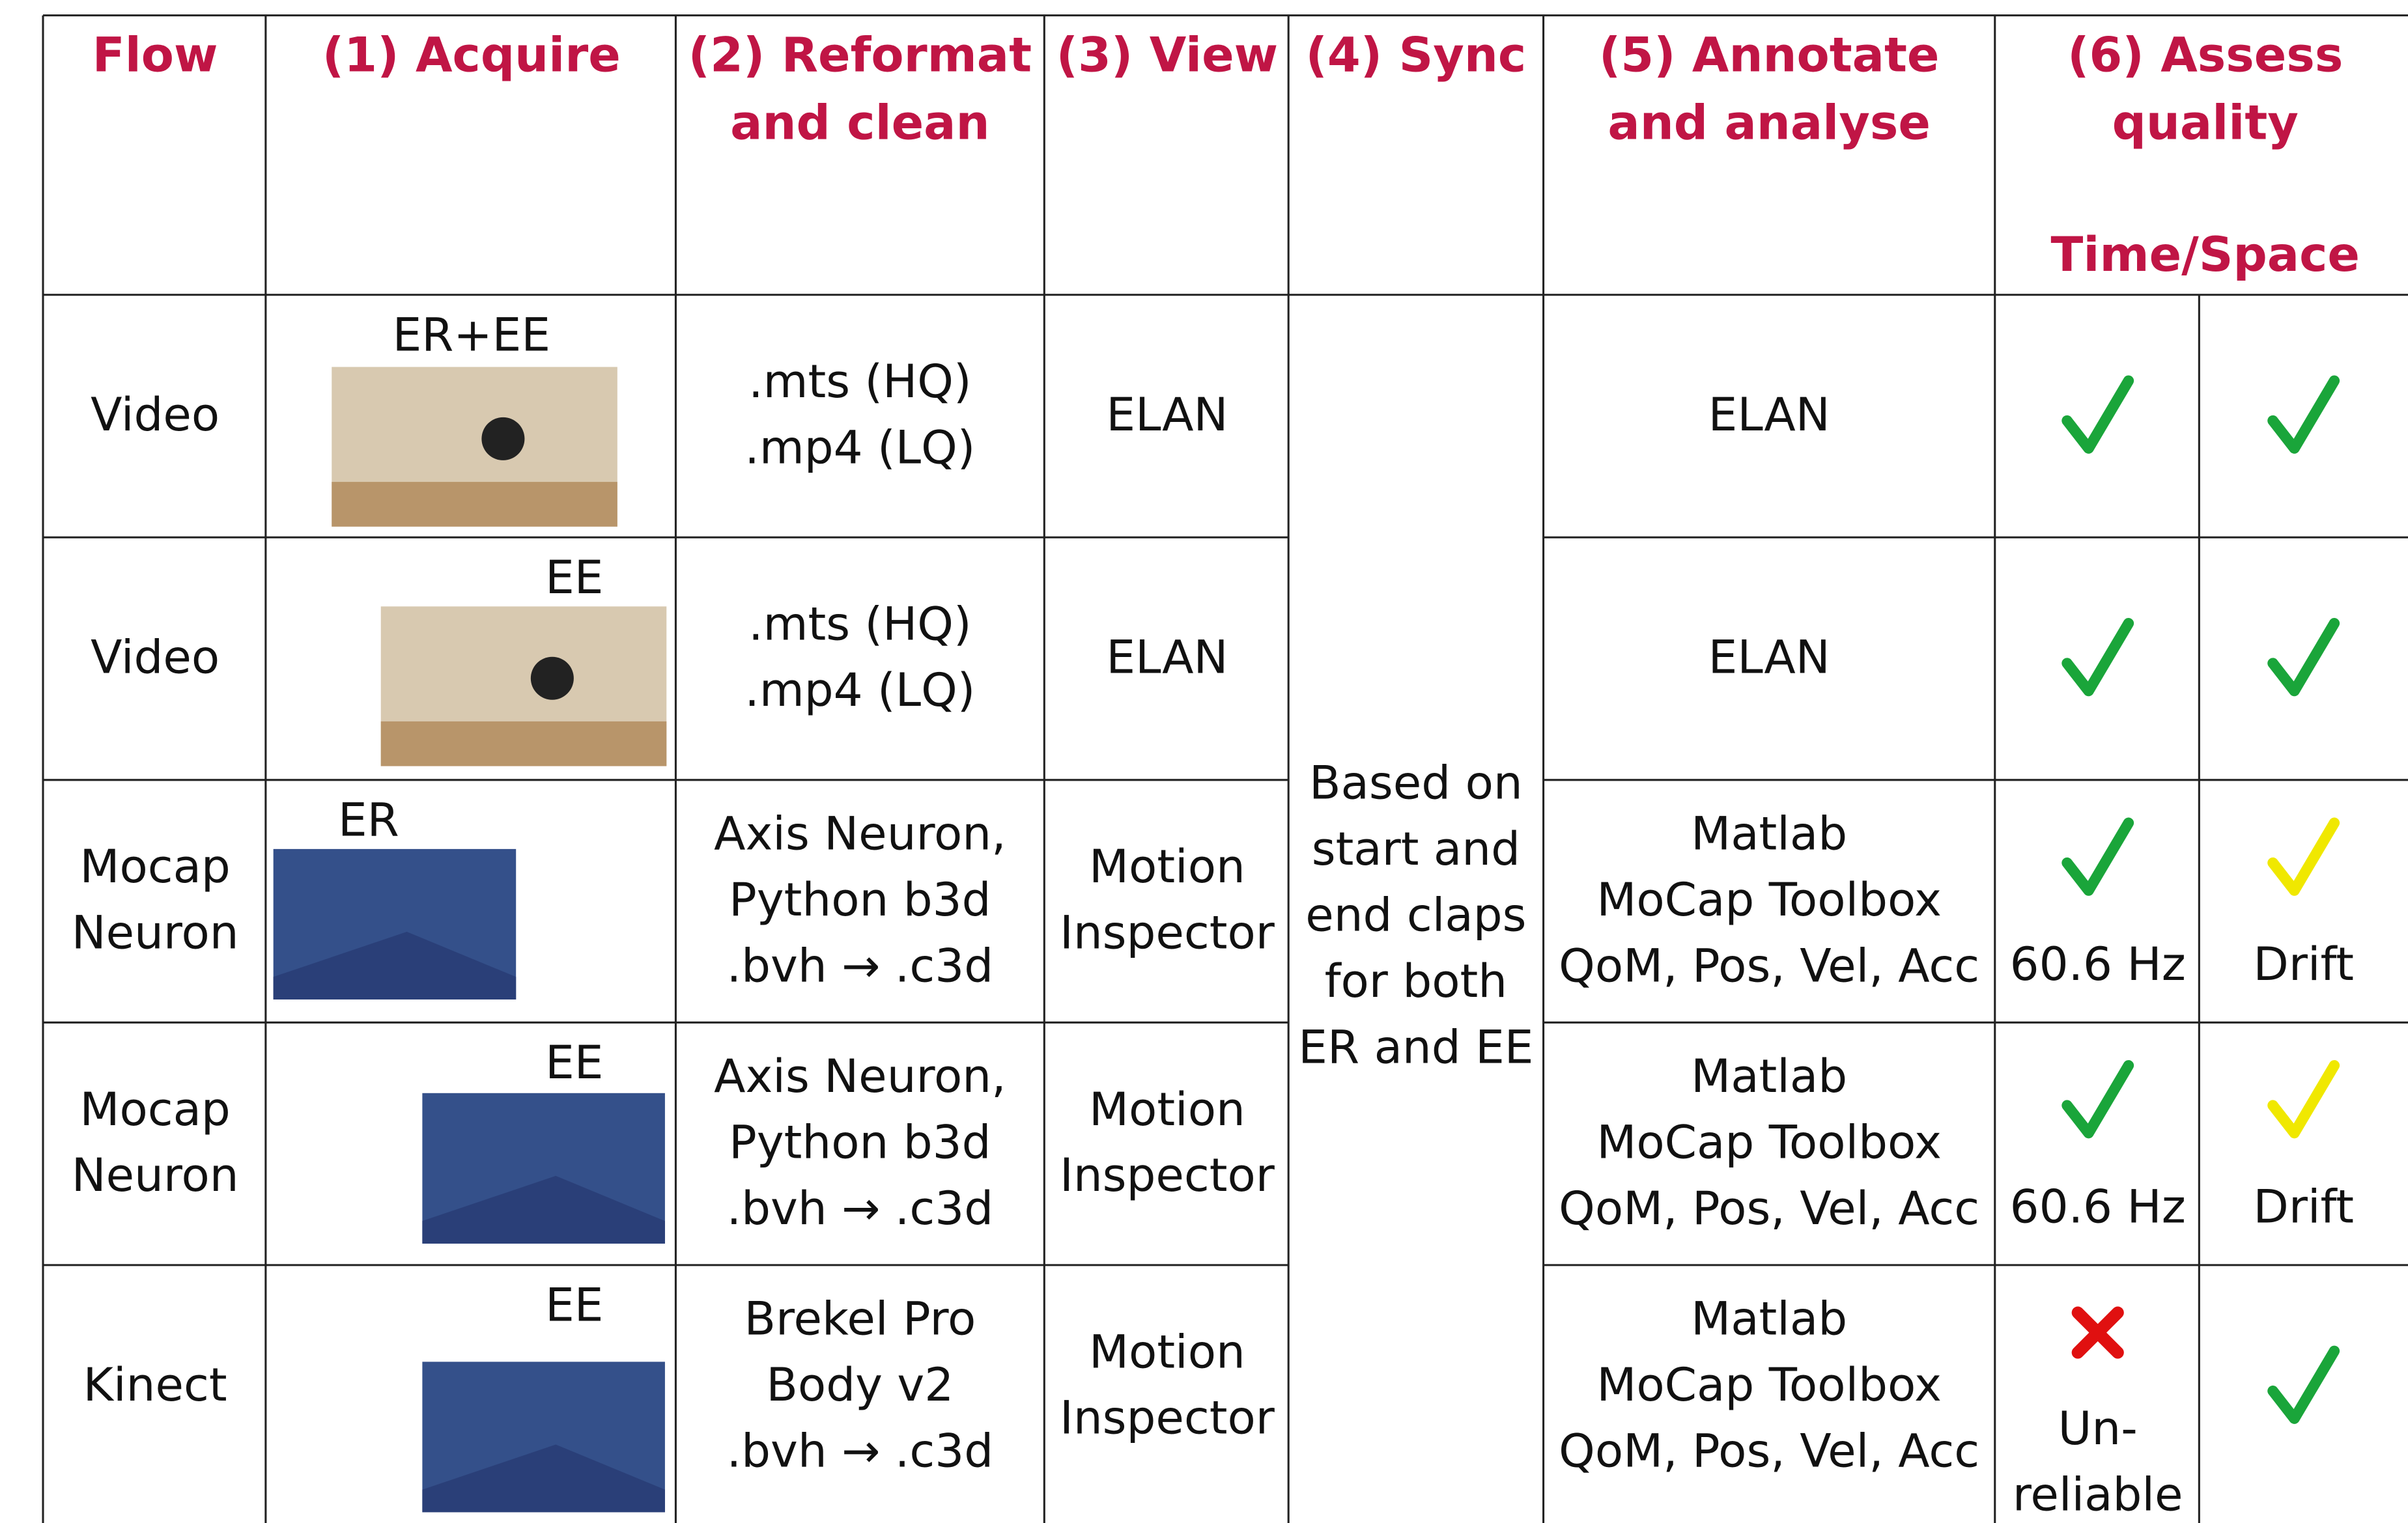 This screenshot has height=1523, width=2408. Describe the element at coordinates (1416, 55) in the screenshot. I see `header-label: (4) Sync` at that location.